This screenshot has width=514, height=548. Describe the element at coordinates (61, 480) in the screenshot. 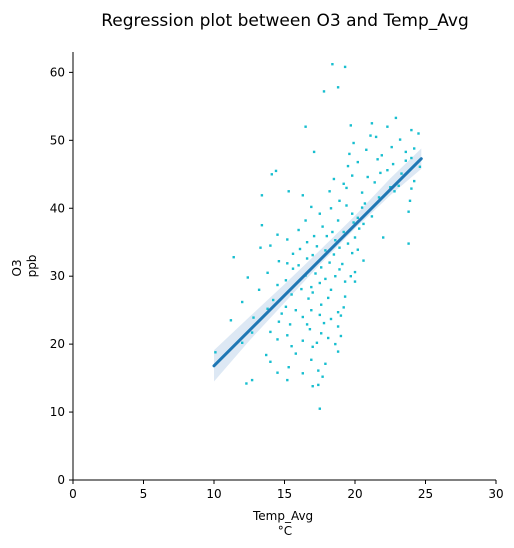

I see `y-tick-label: 0` at that location.